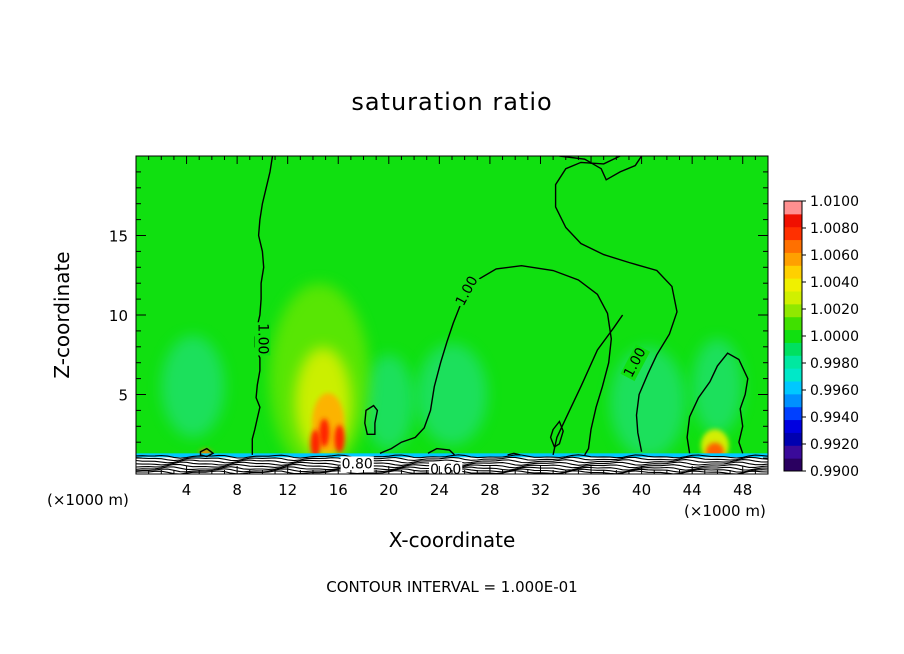 Image resolution: width=904 pixels, height=654 pixels. Describe the element at coordinates (590, 490) in the screenshot. I see `x-tick-label: 36` at that location.